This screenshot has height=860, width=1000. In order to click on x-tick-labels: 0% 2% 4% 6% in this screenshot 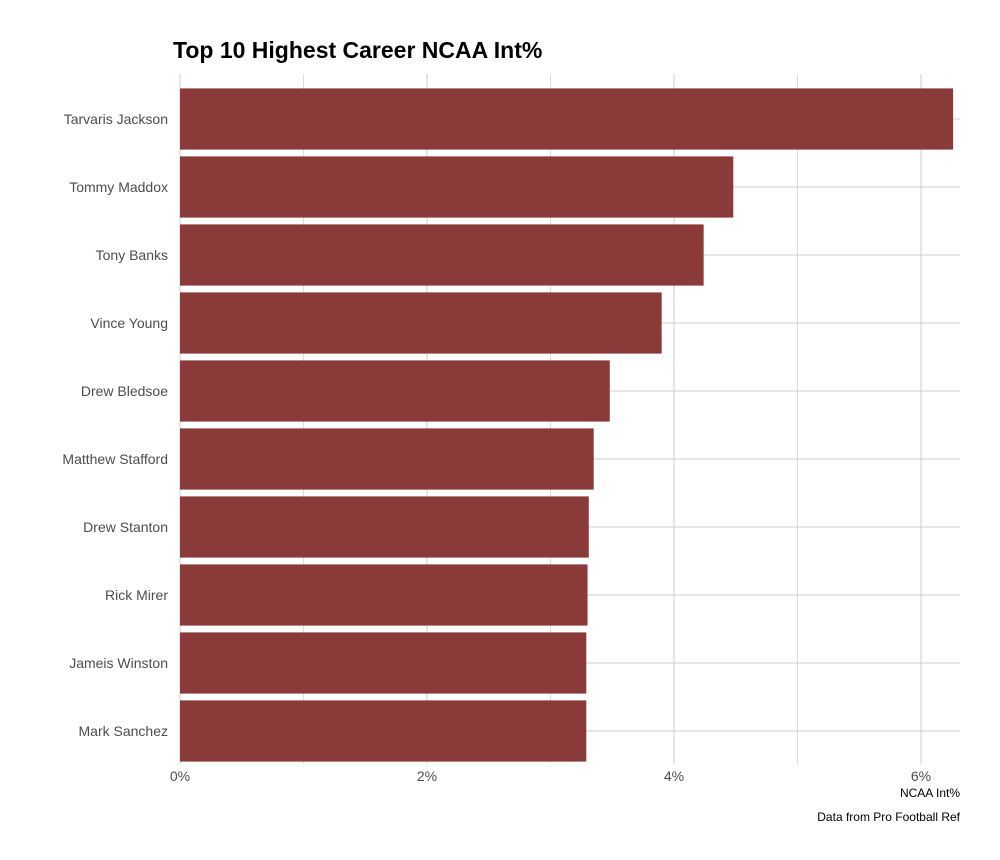, I will do `click(550, 776)`.